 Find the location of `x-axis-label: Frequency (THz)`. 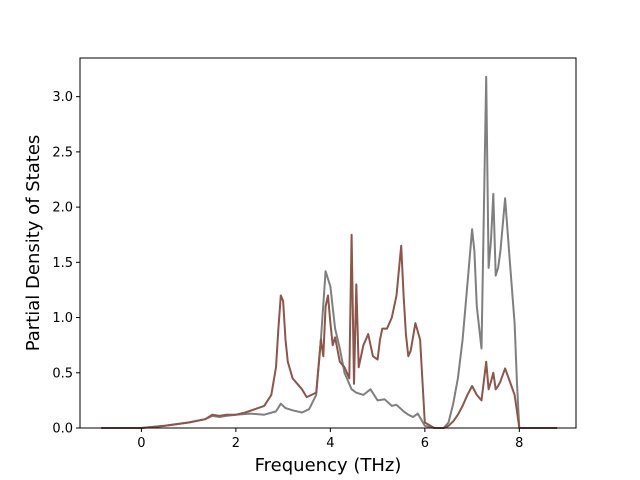

x-axis-label: Frequency (THz) is located at coordinates (328, 465).